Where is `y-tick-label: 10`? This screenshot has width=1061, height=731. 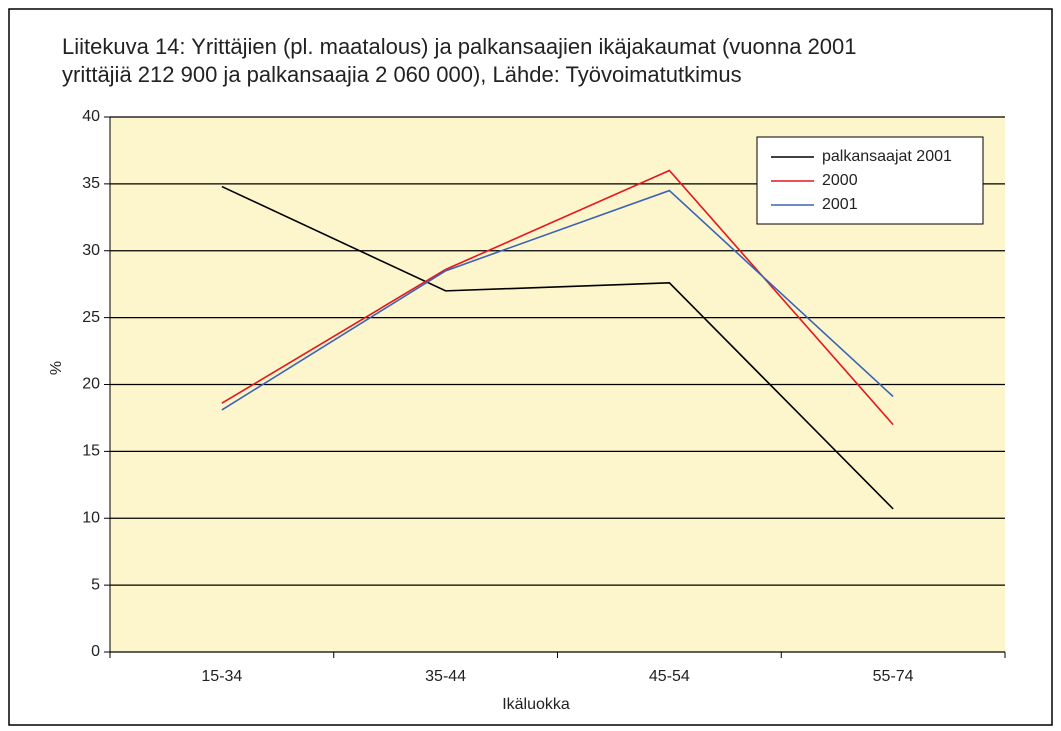
y-tick-label: 10 is located at coordinates (91, 517).